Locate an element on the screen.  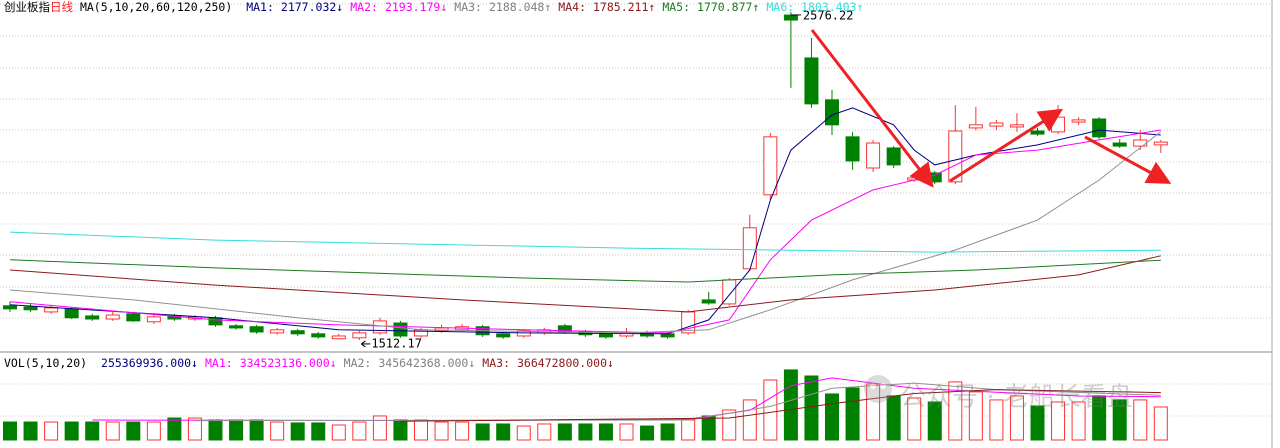
legend-name: MA1: is located at coordinates (218, 363).